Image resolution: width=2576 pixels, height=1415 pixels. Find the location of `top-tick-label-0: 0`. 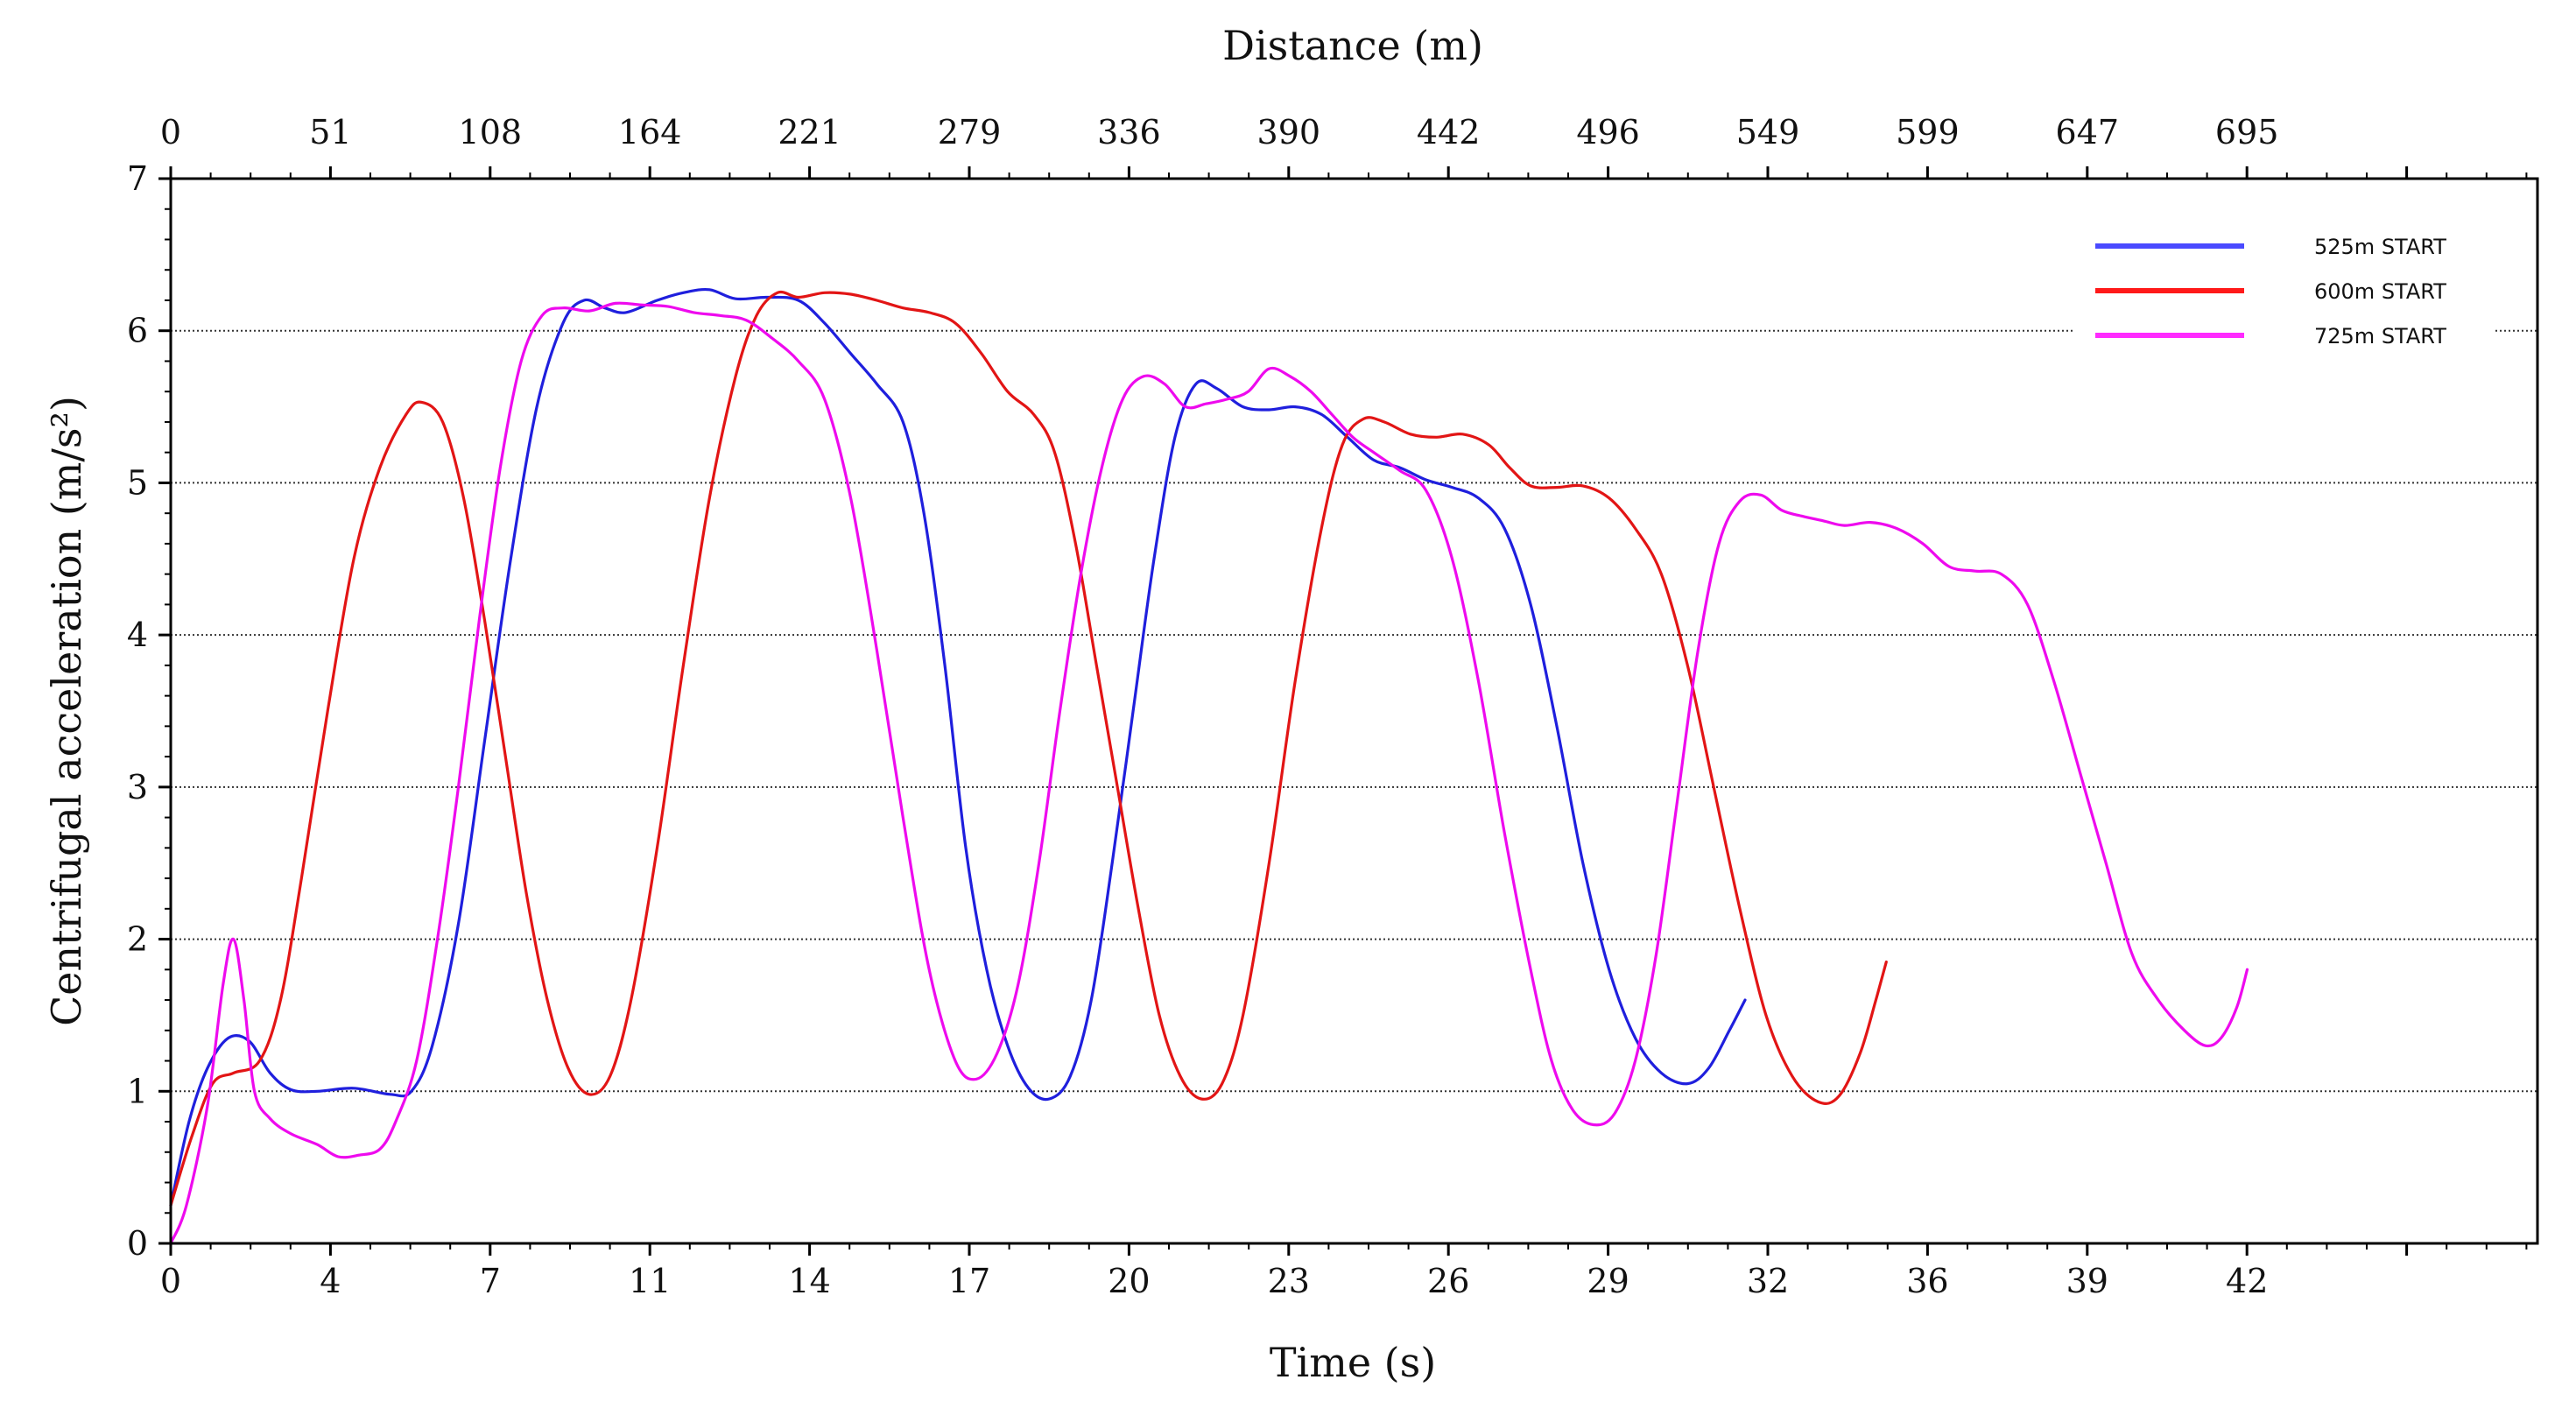

top-tick-label-0: 0 is located at coordinates (170, 132).